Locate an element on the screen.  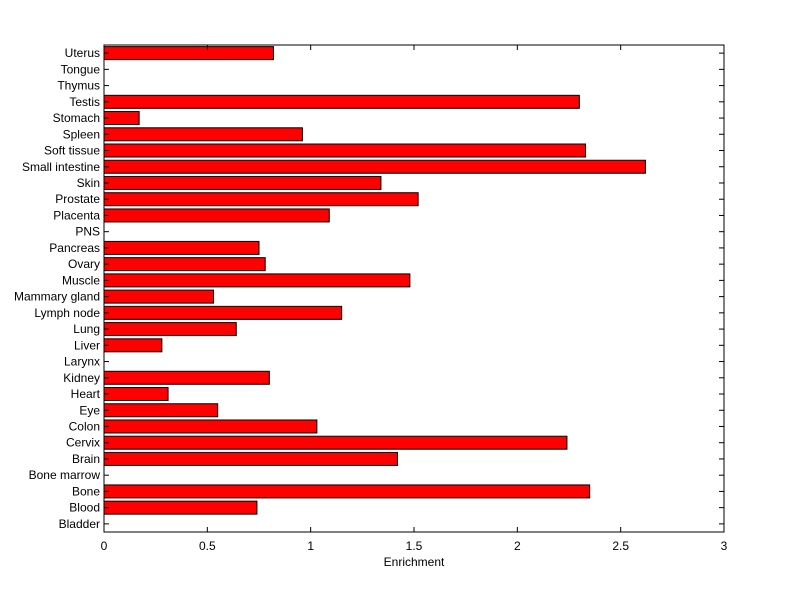
y-tick-label: Heart is located at coordinates (86, 394).